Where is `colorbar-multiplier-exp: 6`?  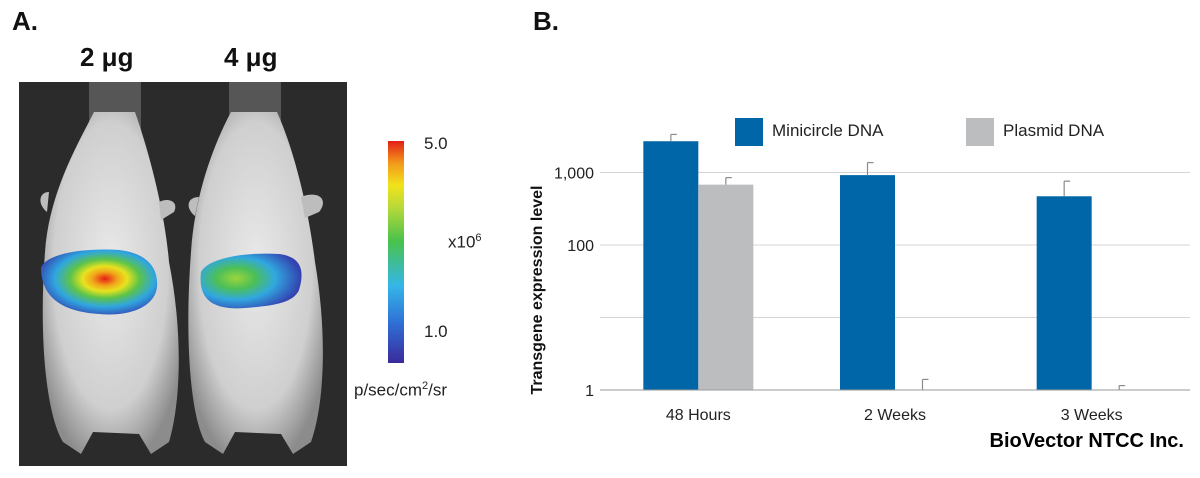
colorbar-multiplier-exp: 6 is located at coordinates (478, 238).